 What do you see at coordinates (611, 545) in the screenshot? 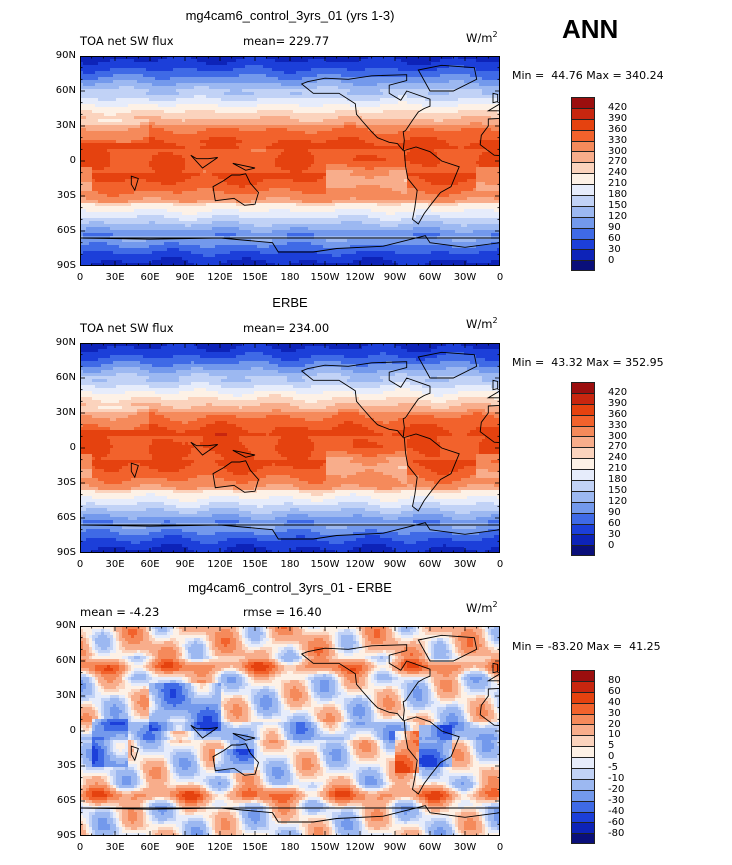
I see `colorbar-label: 0` at bounding box center [611, 545].